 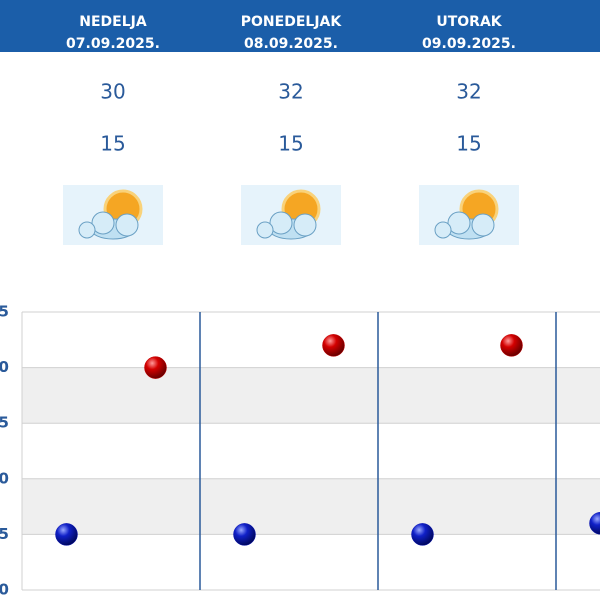 I want to click on day-date: 09.09.2025., so click(x=469, y=44).